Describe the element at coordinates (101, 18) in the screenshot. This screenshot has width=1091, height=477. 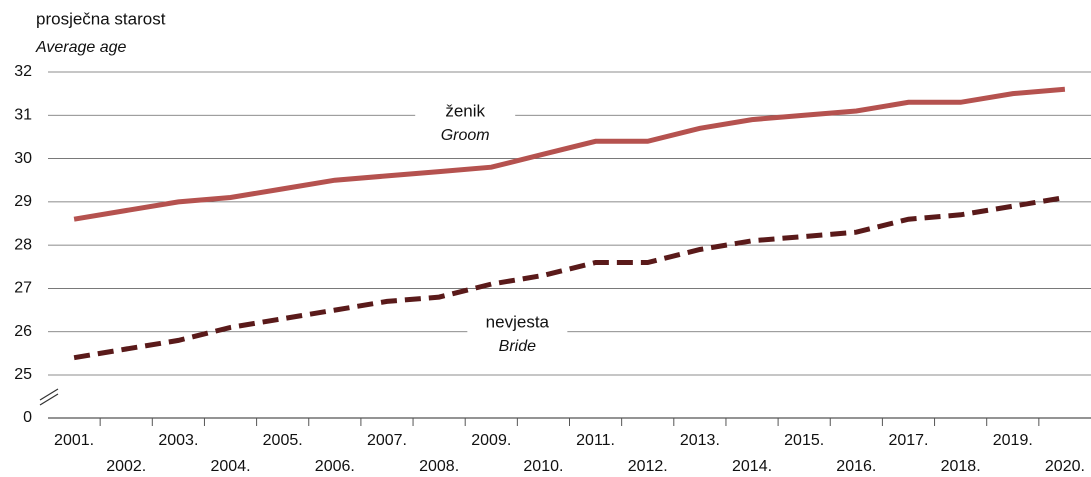
I see `chart-title: prosječna starost` at that location.